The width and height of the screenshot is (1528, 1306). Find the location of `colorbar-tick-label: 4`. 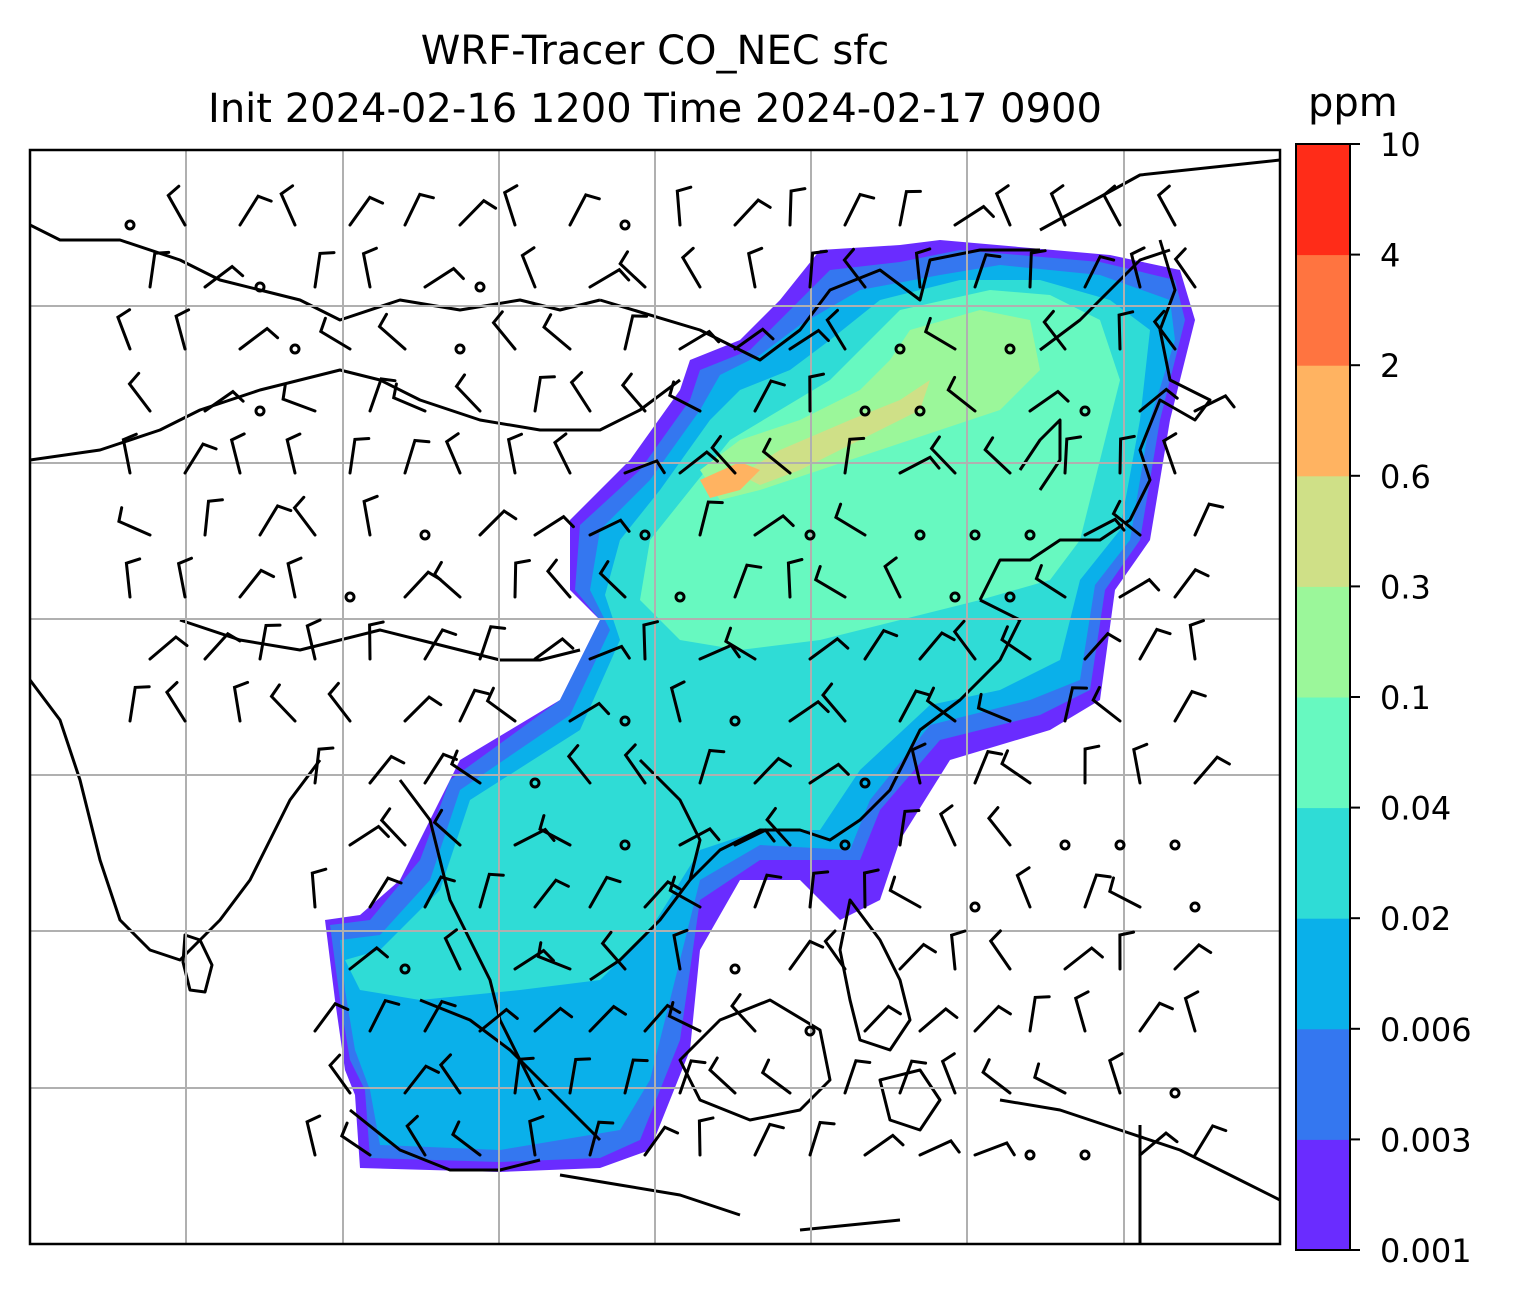

colorbar-tick-label: 4 is located at coordinates (1390, 256).